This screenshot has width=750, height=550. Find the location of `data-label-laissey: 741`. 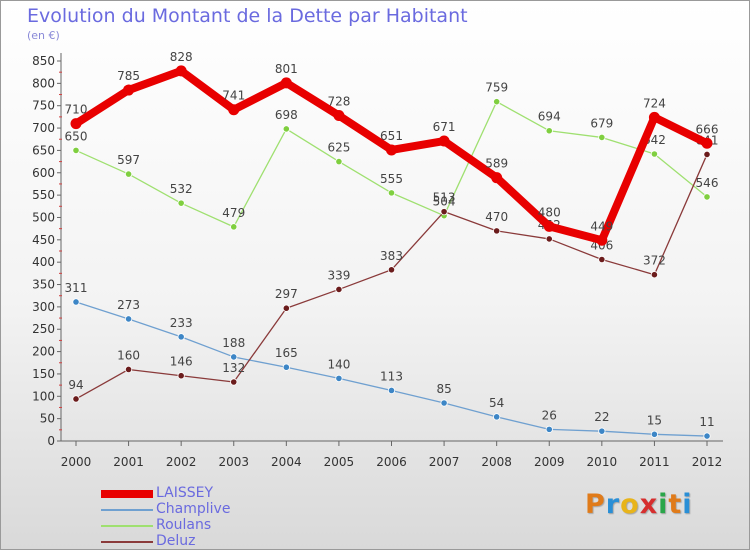

data-label-laissey: 741 is located at coordinates (233, 96).